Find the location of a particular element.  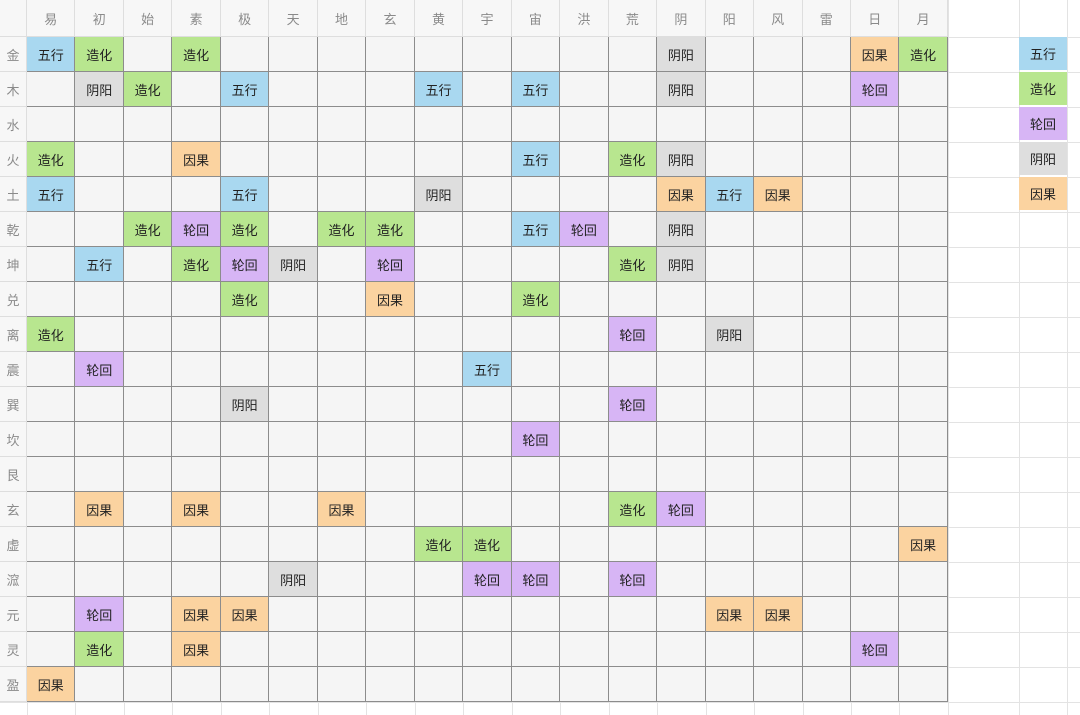

column-header: 风 is located at coordinates (778, 18).